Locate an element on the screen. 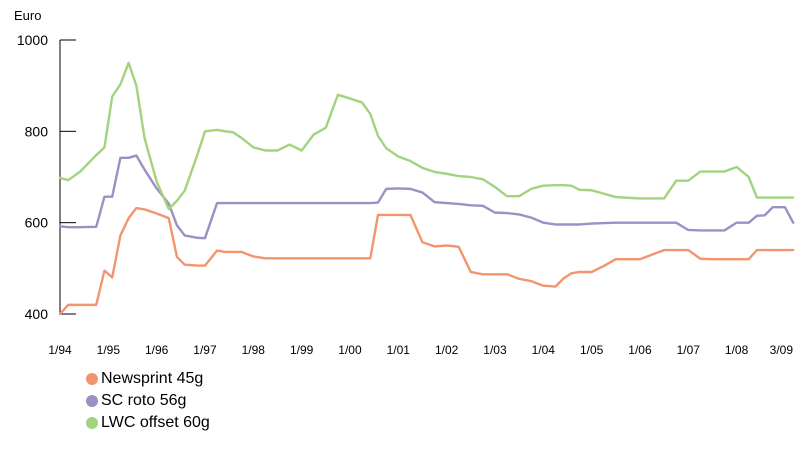 Image resolution: width=807 pixels, height=450 pixels. x-tick-label: 1/95 is located at coordinates (109, 350).